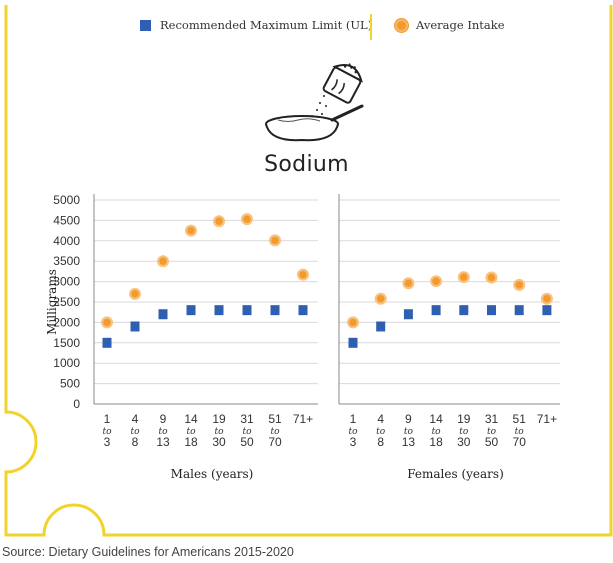 The width and height of the screenshot is (613, 563). I want to click on y-axis-title: Milligrams, so click(52, 302).